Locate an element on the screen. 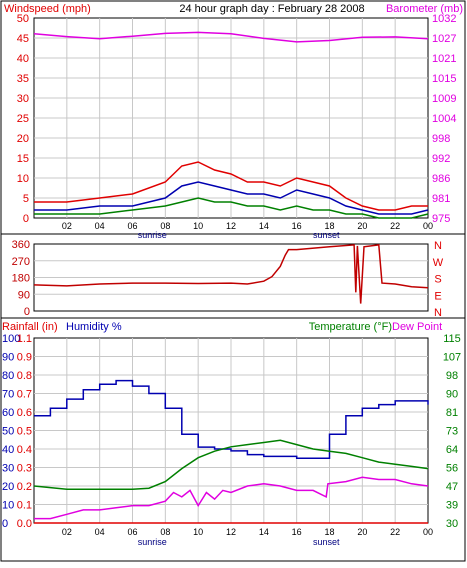 The image size is (467, 568). direction-tick-label: 360 is located at coordinates (21, 245).